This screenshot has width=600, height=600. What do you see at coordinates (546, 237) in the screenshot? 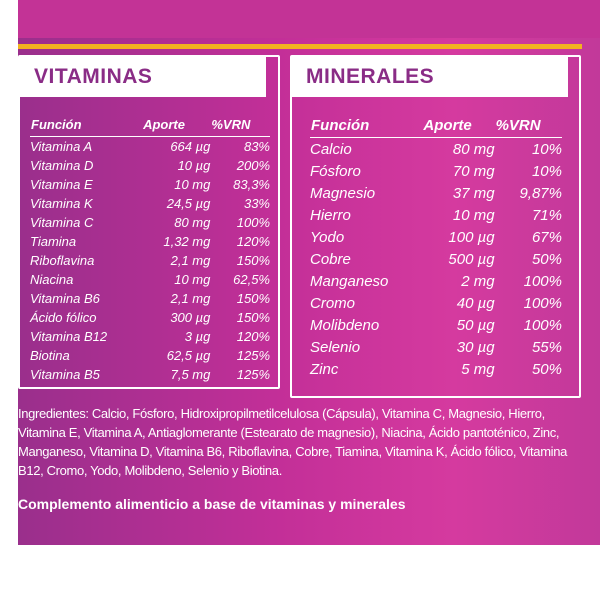
I see `row-vrn: 67%` at bounding box center [546, 237].